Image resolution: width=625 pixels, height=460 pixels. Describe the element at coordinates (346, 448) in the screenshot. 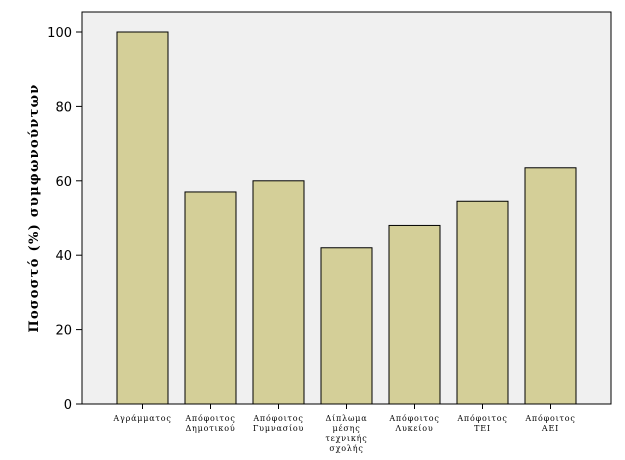

I see `x-category-label: σχολής` at that location.